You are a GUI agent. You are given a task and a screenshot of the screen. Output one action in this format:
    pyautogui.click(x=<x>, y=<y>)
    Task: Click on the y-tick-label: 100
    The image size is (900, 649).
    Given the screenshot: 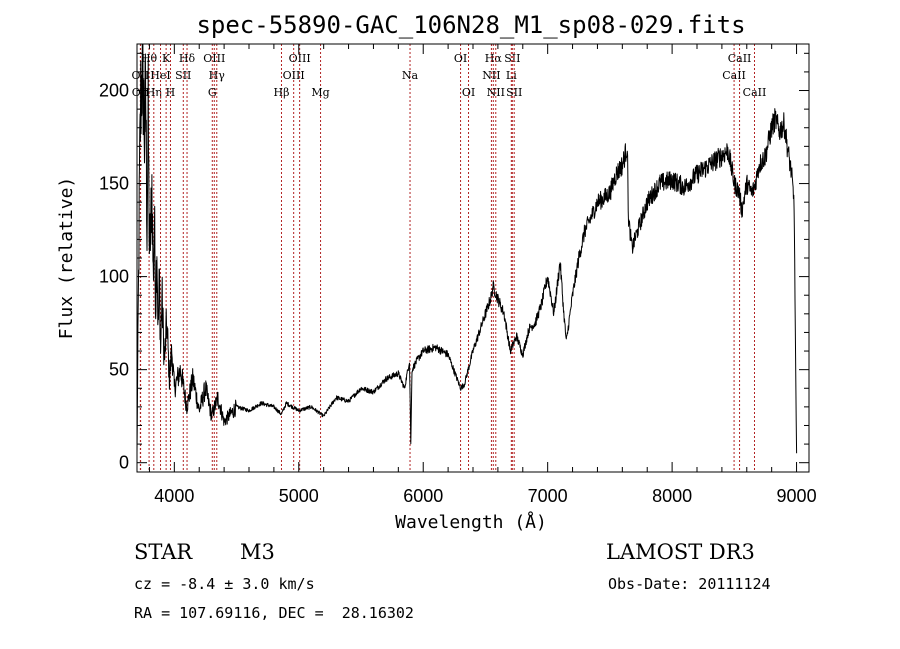 What is the action you would take?
    pyautogui.click(x=114, y=277)
    